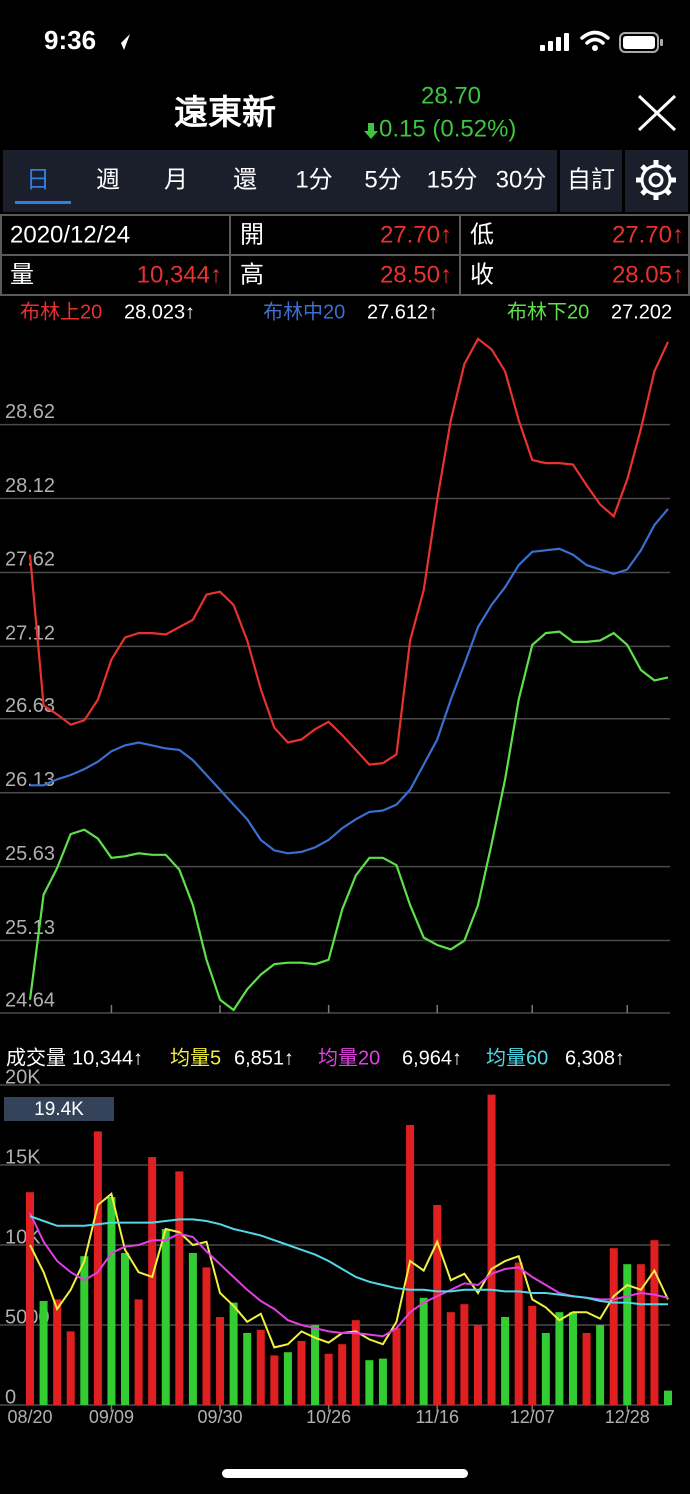  Describe the element at coordinates (23, 1077) in the screenshot. I see `y-tick-label: 20K` at that location.